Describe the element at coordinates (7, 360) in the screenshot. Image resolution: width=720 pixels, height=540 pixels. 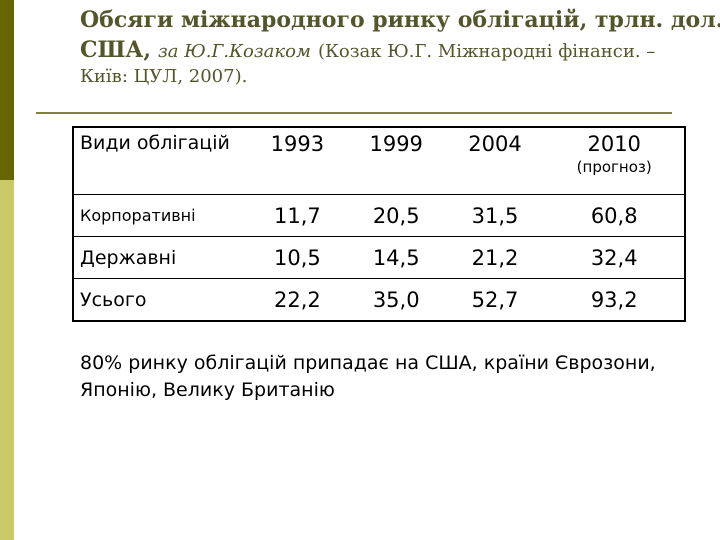
I see `side-bar-light` at that location.